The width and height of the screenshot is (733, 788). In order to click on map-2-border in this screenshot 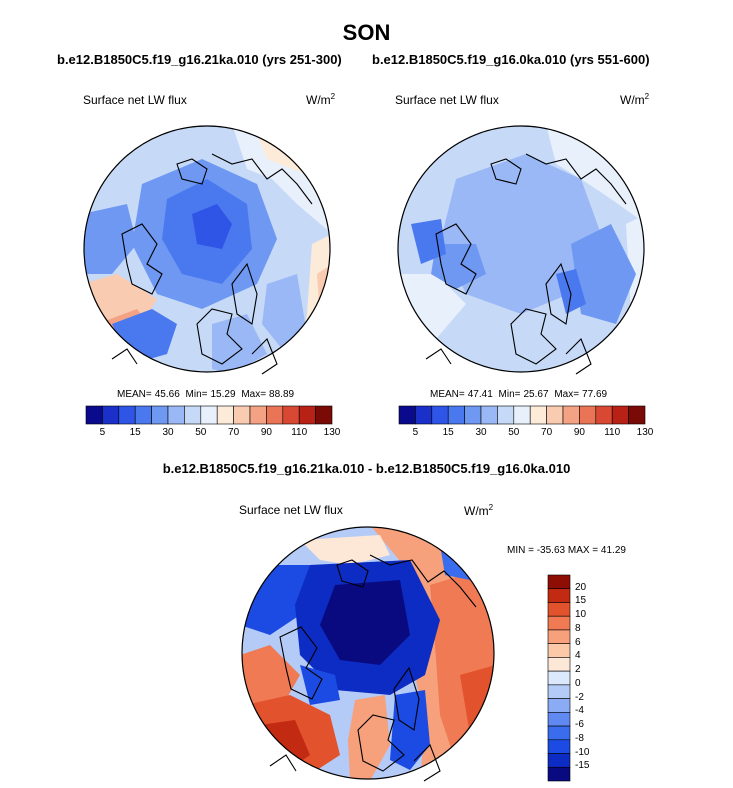, I will do `click(521, 249)`.